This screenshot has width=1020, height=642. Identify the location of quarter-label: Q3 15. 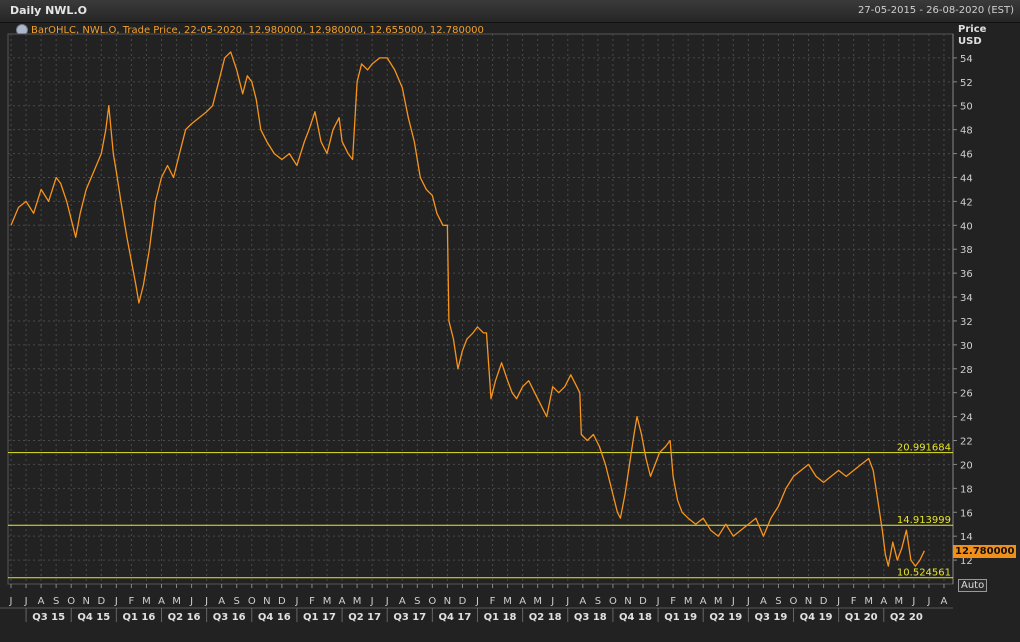
(48, 617).